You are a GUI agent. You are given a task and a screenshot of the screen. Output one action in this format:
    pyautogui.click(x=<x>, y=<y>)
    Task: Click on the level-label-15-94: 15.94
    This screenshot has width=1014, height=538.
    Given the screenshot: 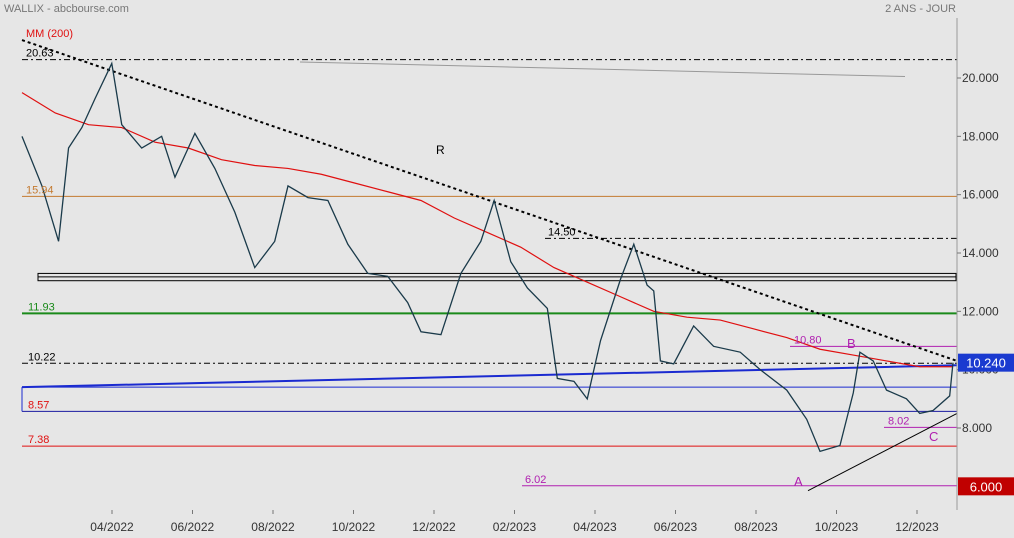 What is the action you would take?
    pyautogui.click(x=40, y=190)
    